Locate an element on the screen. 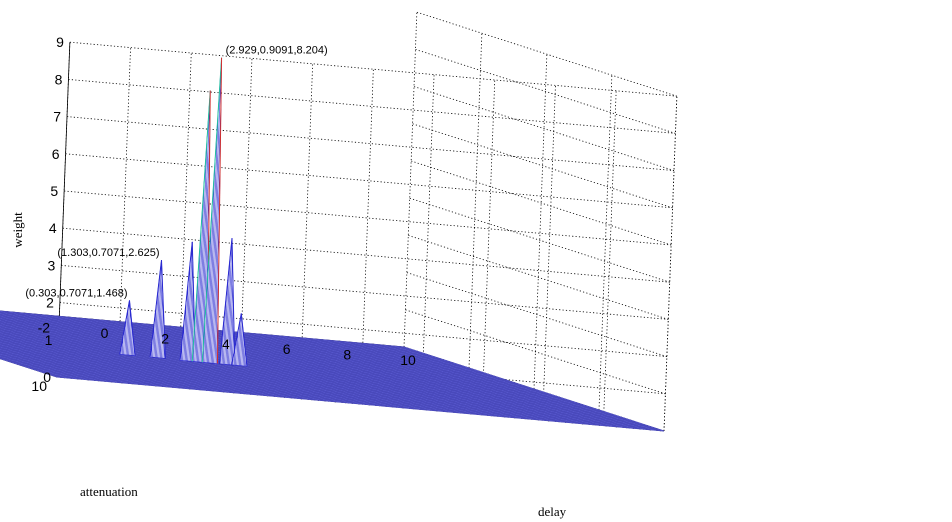 The image size is (952, 522). x-axis-label: delay is located at coordinates (552, 511).